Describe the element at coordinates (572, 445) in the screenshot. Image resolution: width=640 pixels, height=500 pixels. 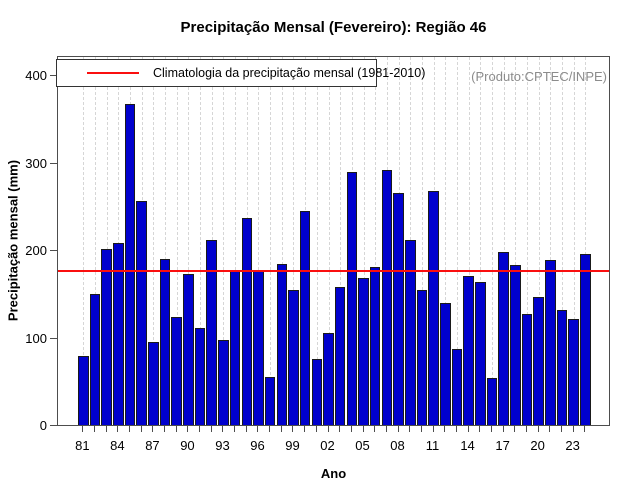
I see `x-tick-label: 23` at that location.